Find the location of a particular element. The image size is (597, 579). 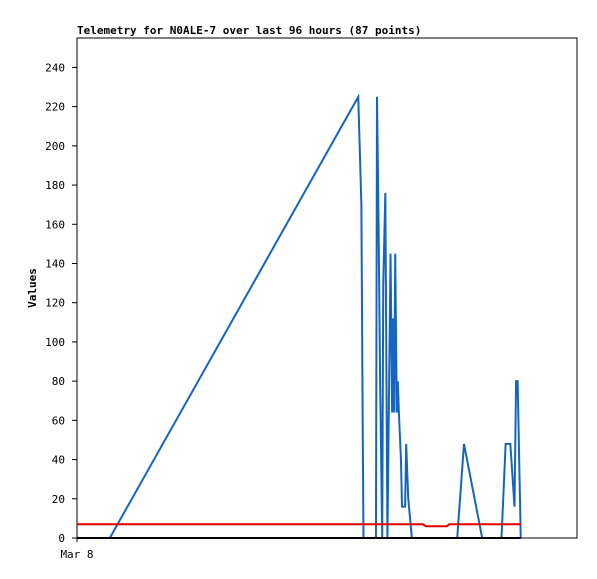

y-tick-label: 100 is located at coordinates (55, 342).